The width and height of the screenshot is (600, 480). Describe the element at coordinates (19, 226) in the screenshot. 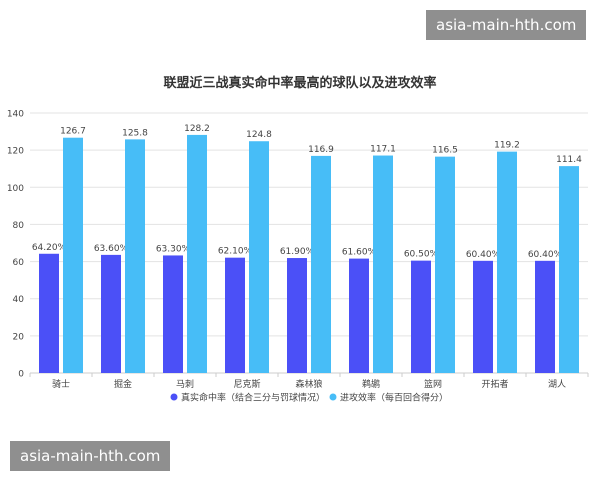

I see `y-tick-label: 80` at that location.